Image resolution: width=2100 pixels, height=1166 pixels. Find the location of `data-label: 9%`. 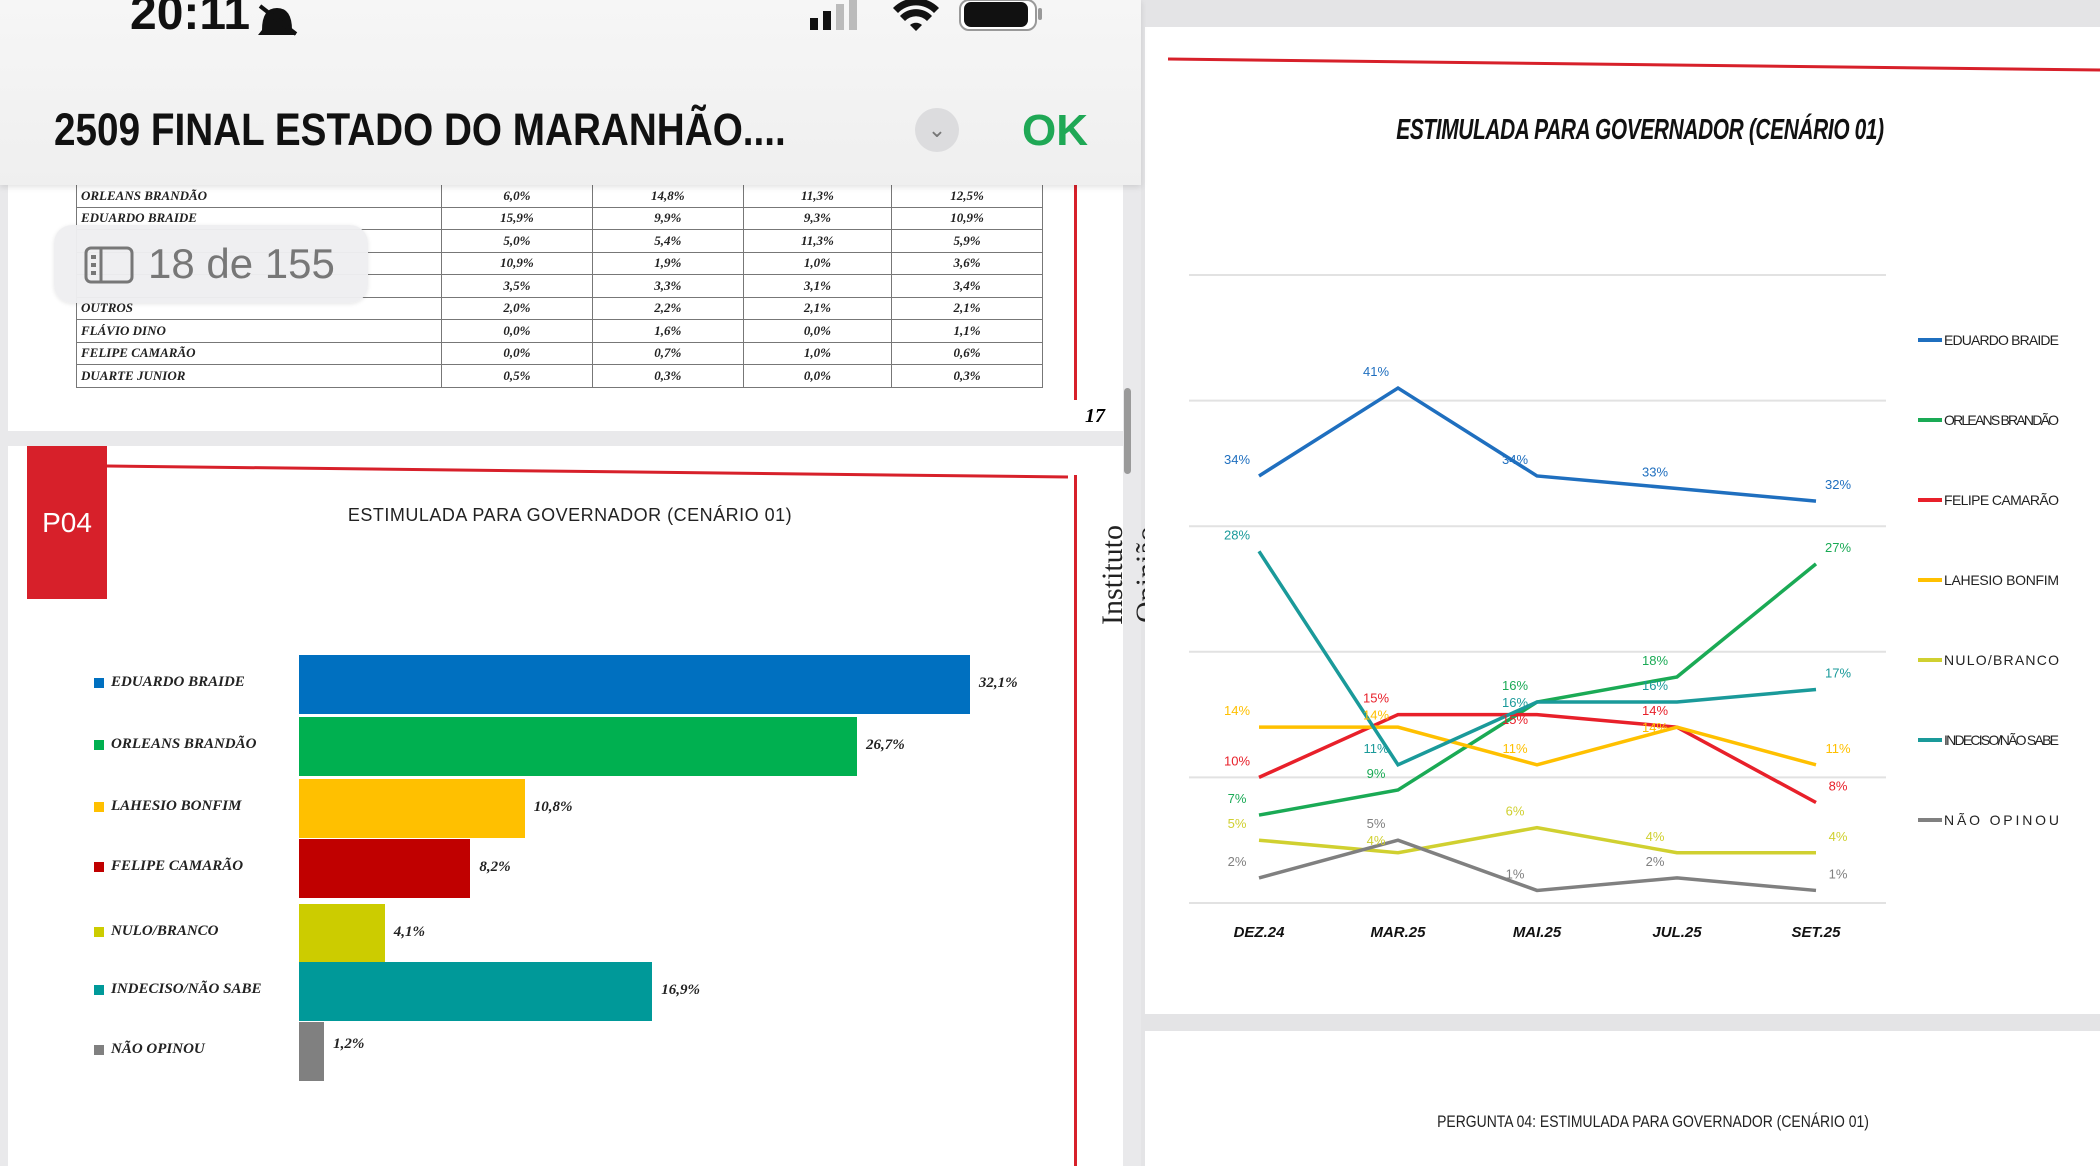

data-label: 9% is located at coordinates (1376, 773).